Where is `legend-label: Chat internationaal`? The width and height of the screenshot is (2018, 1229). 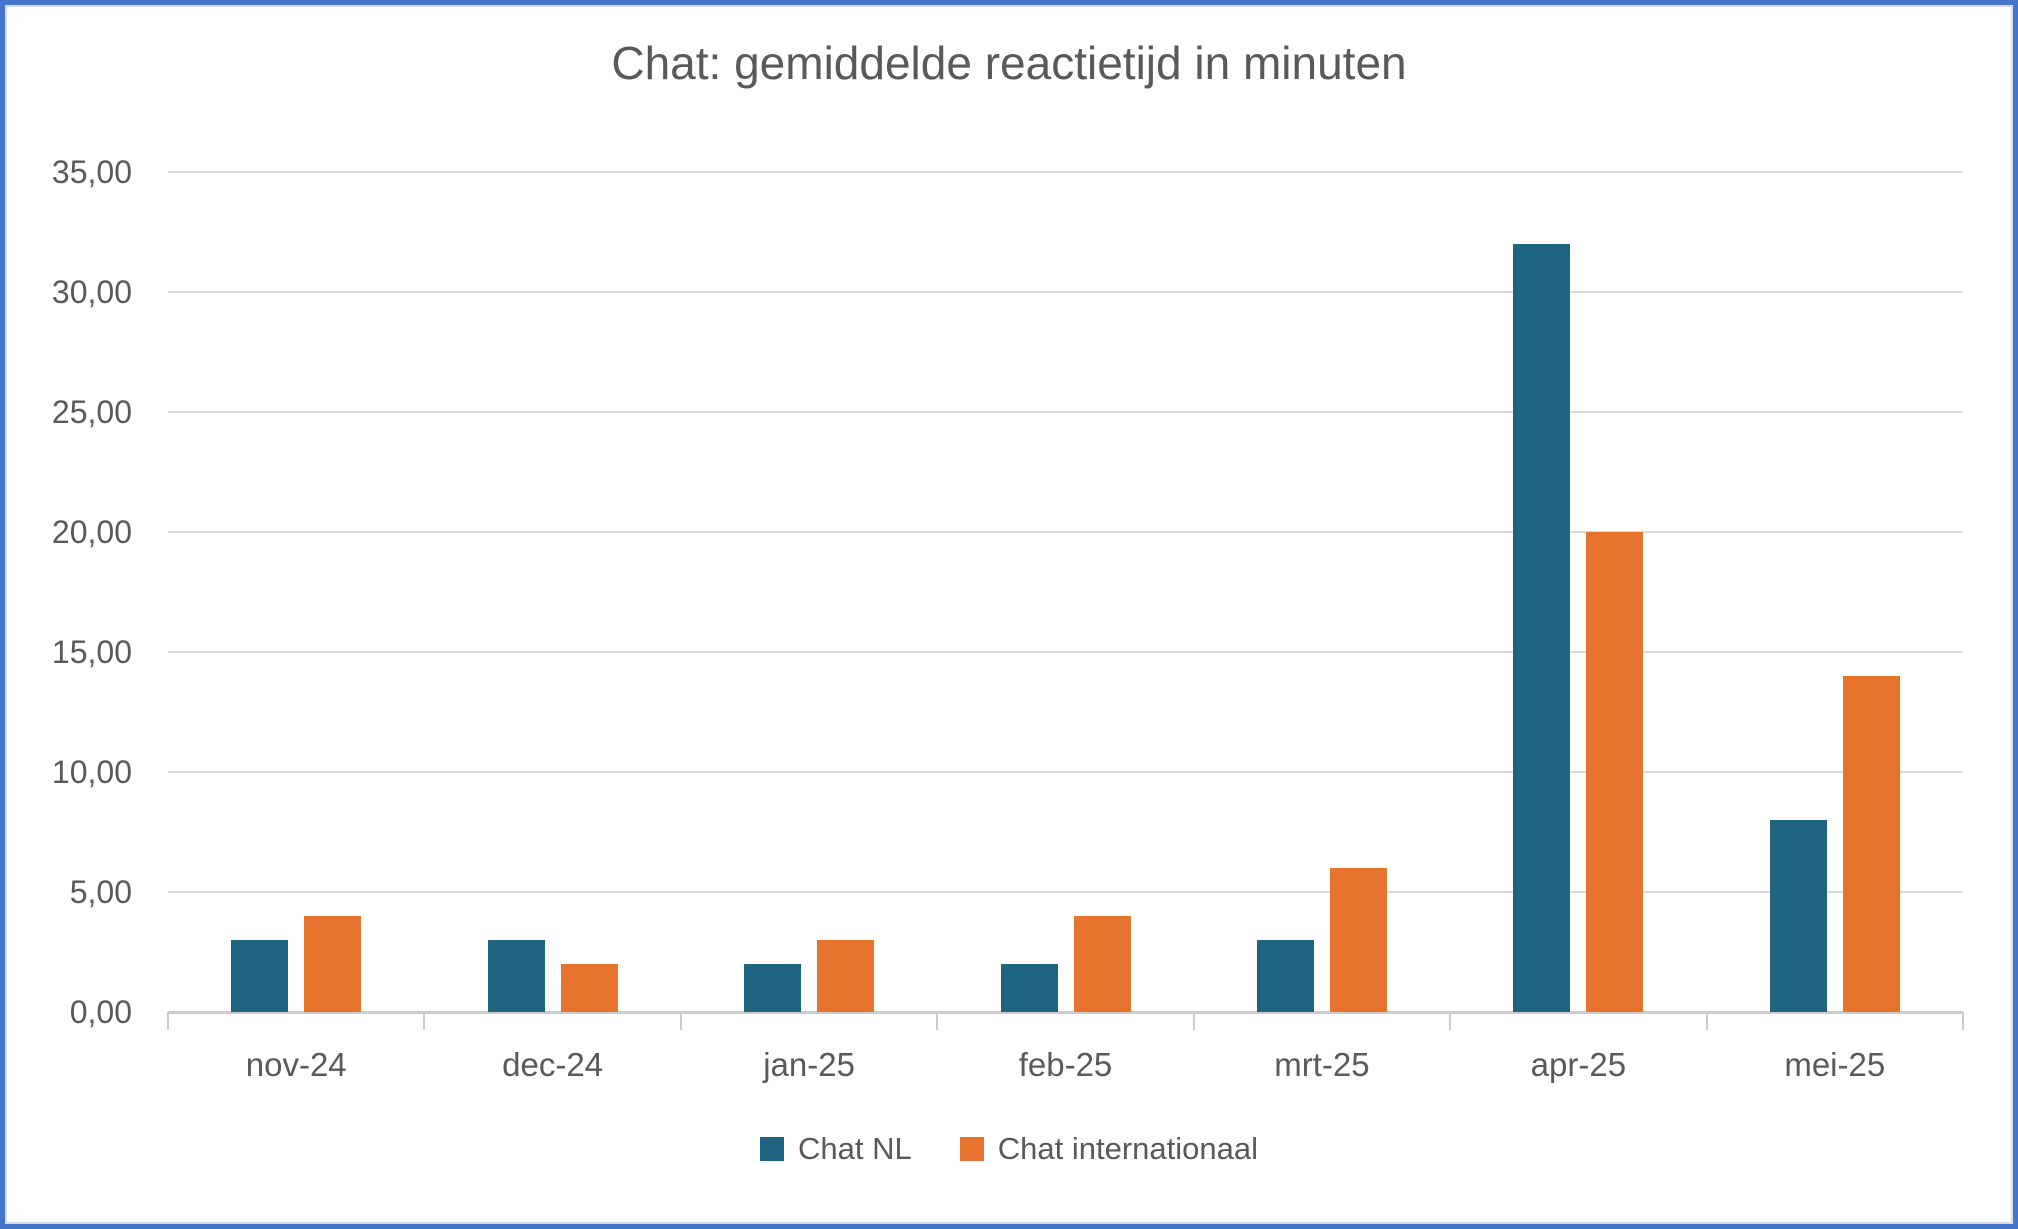 legend-label: Chat internationaal is located at coordinates (1127, 1148).